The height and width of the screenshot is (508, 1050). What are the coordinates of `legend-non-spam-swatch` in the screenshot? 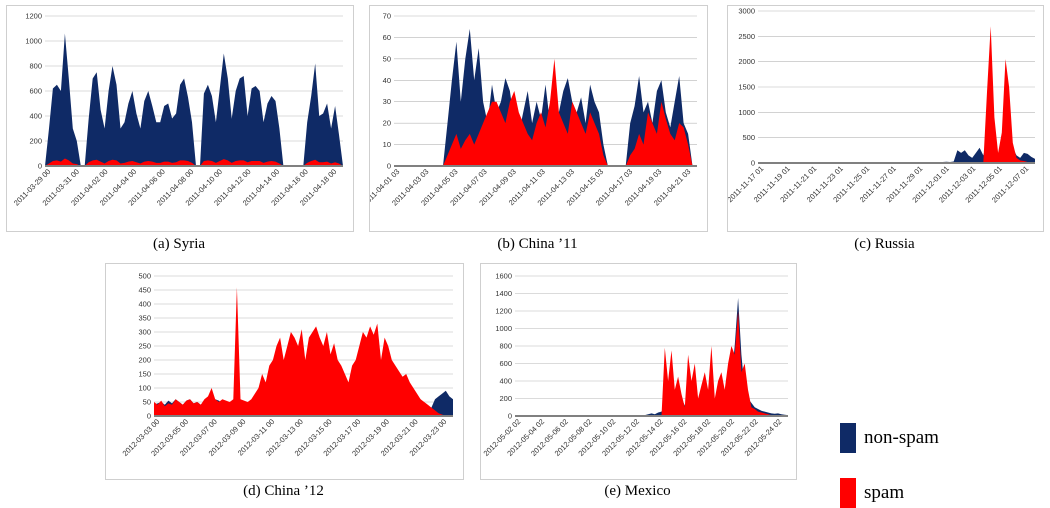 It's located at (848, 438).